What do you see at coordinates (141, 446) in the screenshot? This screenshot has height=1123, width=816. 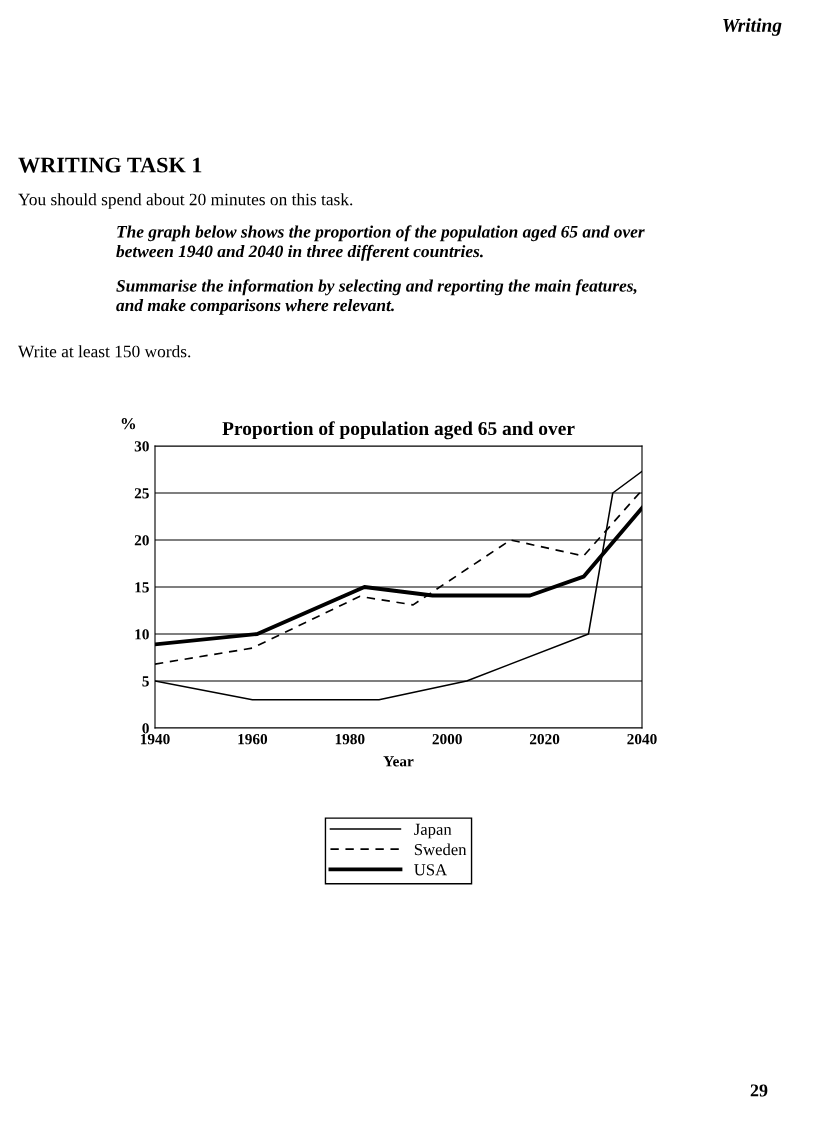 I see `y-tick-label: 30` at bounding box center [141, 446].